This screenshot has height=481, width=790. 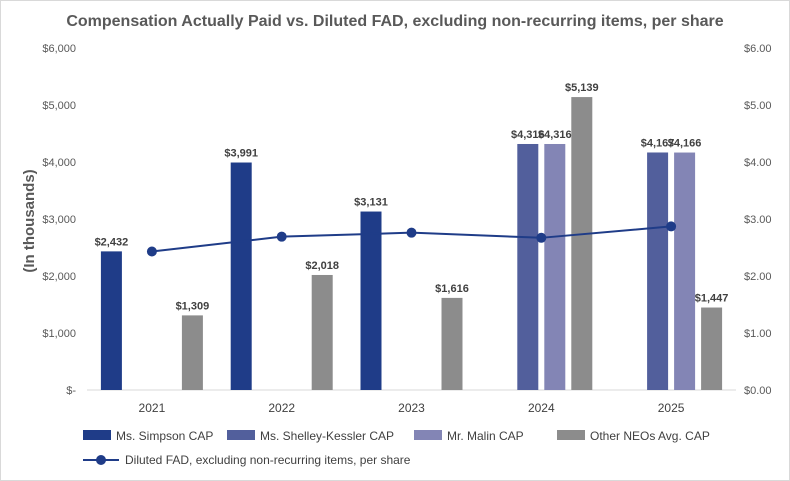 I want to click on category-label: 2022, so click(x=281, y=408).